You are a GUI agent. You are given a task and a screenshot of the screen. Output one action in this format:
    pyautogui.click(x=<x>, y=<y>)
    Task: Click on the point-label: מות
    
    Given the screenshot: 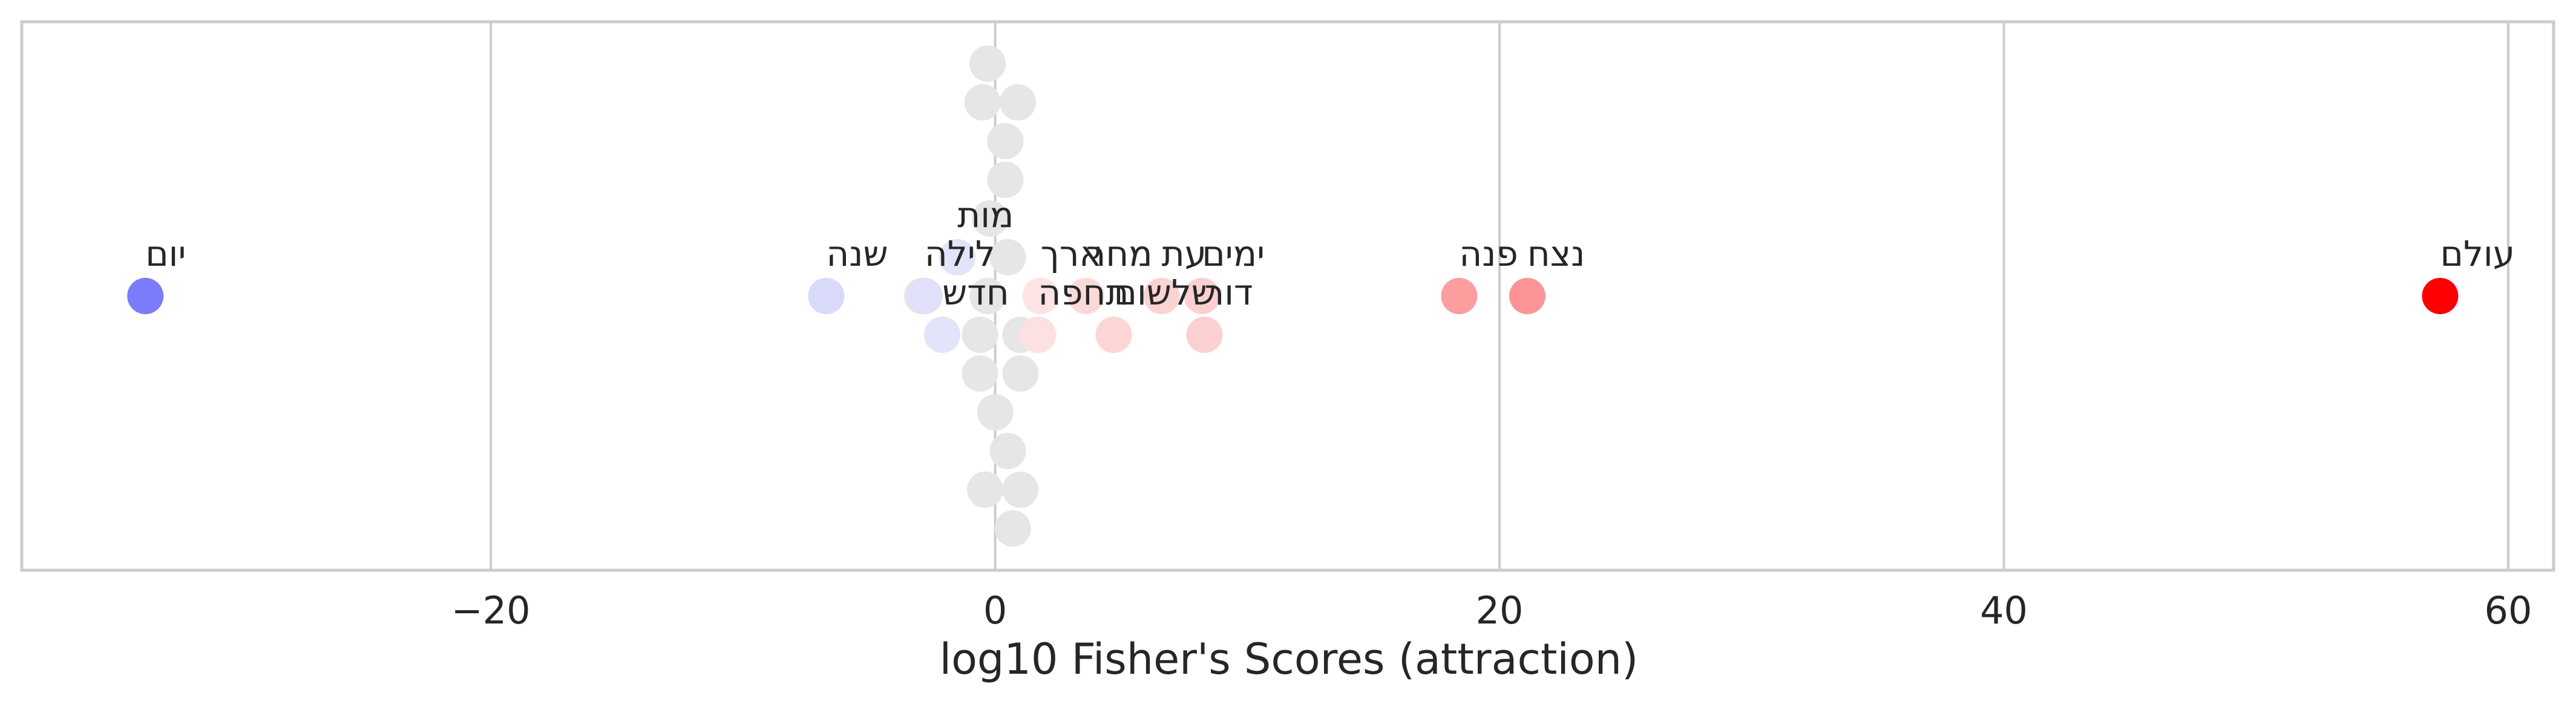 What is the action you would take?
    pyautogui.click(x=985, y=214)
    